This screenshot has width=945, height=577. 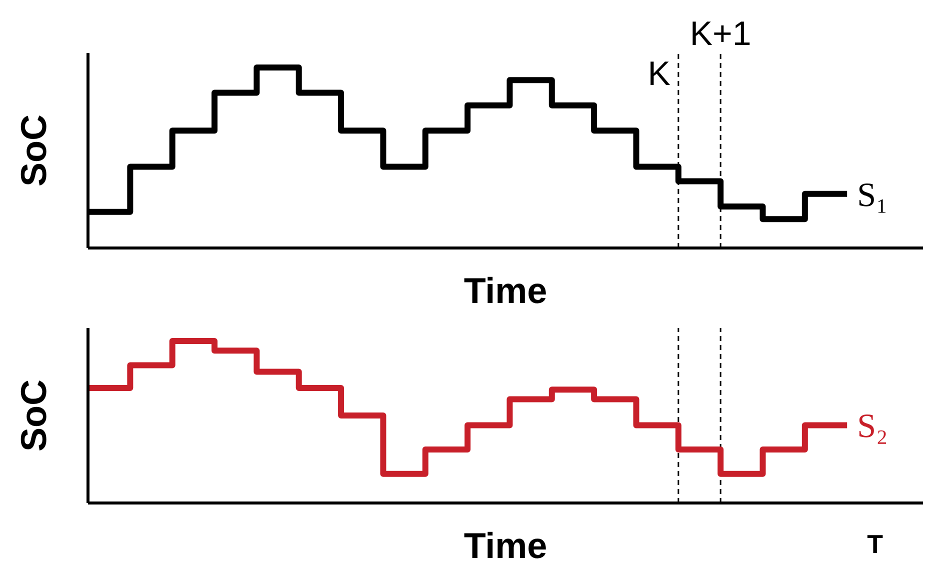 I want to click on text: K+1, so click(x=721, y=34).